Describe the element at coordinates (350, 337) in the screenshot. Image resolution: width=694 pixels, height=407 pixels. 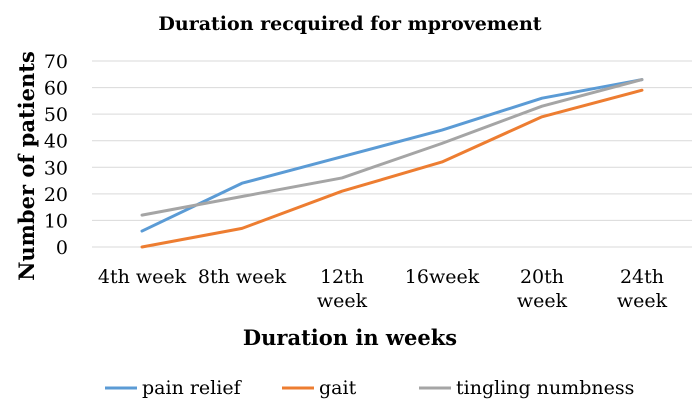
I see `x-axis-title: Duration in weeks` at that location.